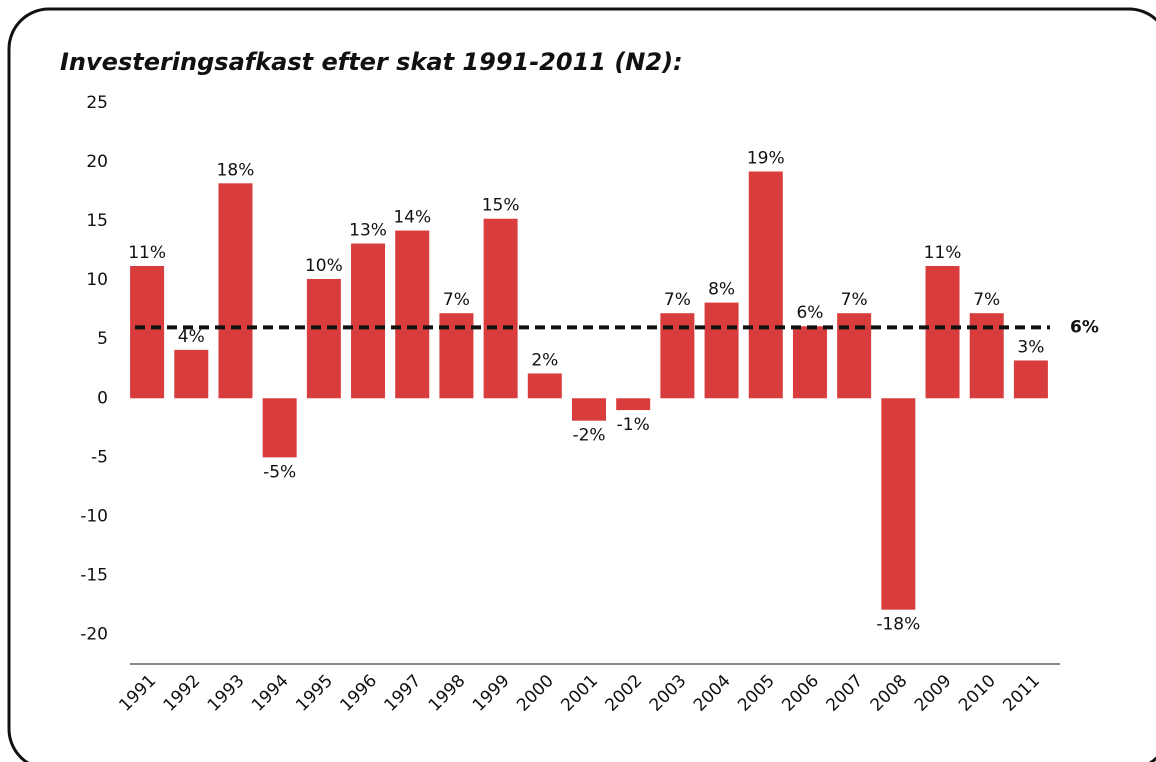  I want to click on y-tick-label: 15, so click(97, 221).